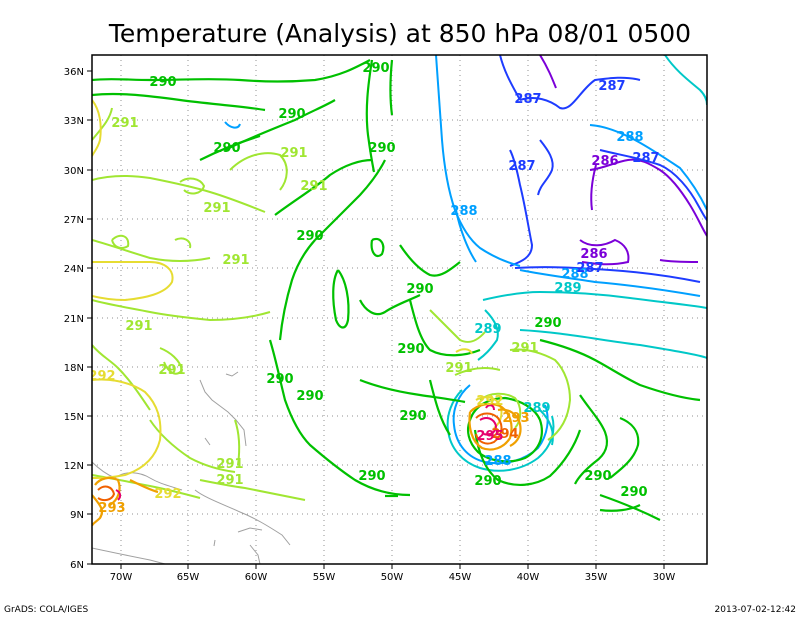  What do you see at coordinates (596, 577) in the screenshot?
I see `x-tick-label: 35W` at bounding box center [596, 577].